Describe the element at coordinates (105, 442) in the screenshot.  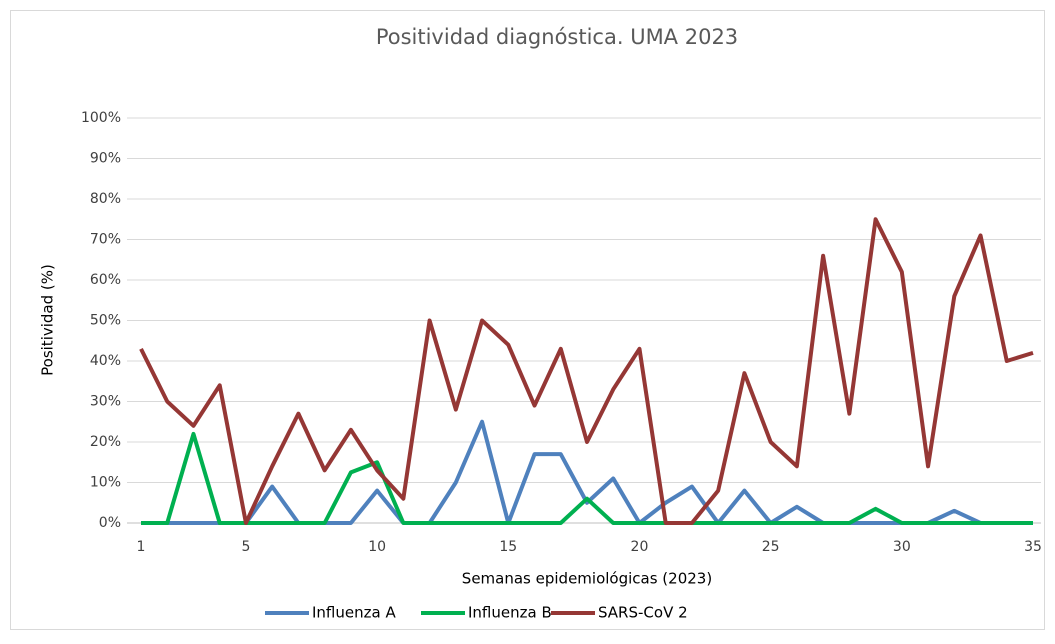
I see `y-tick-label: 20%` at that location.